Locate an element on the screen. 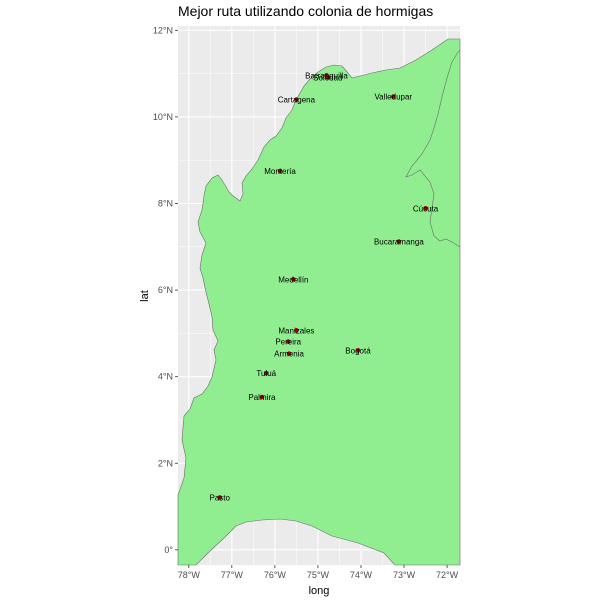 The image size is (600, 605). city-label: Medellín is located at coordinates (293, 279).